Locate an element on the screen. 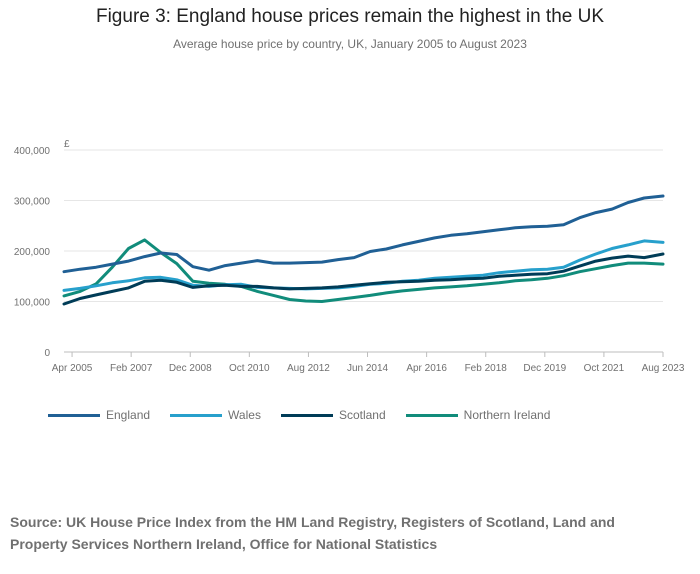  legend-item-wales: Wales is located at coordinates (215, 415).